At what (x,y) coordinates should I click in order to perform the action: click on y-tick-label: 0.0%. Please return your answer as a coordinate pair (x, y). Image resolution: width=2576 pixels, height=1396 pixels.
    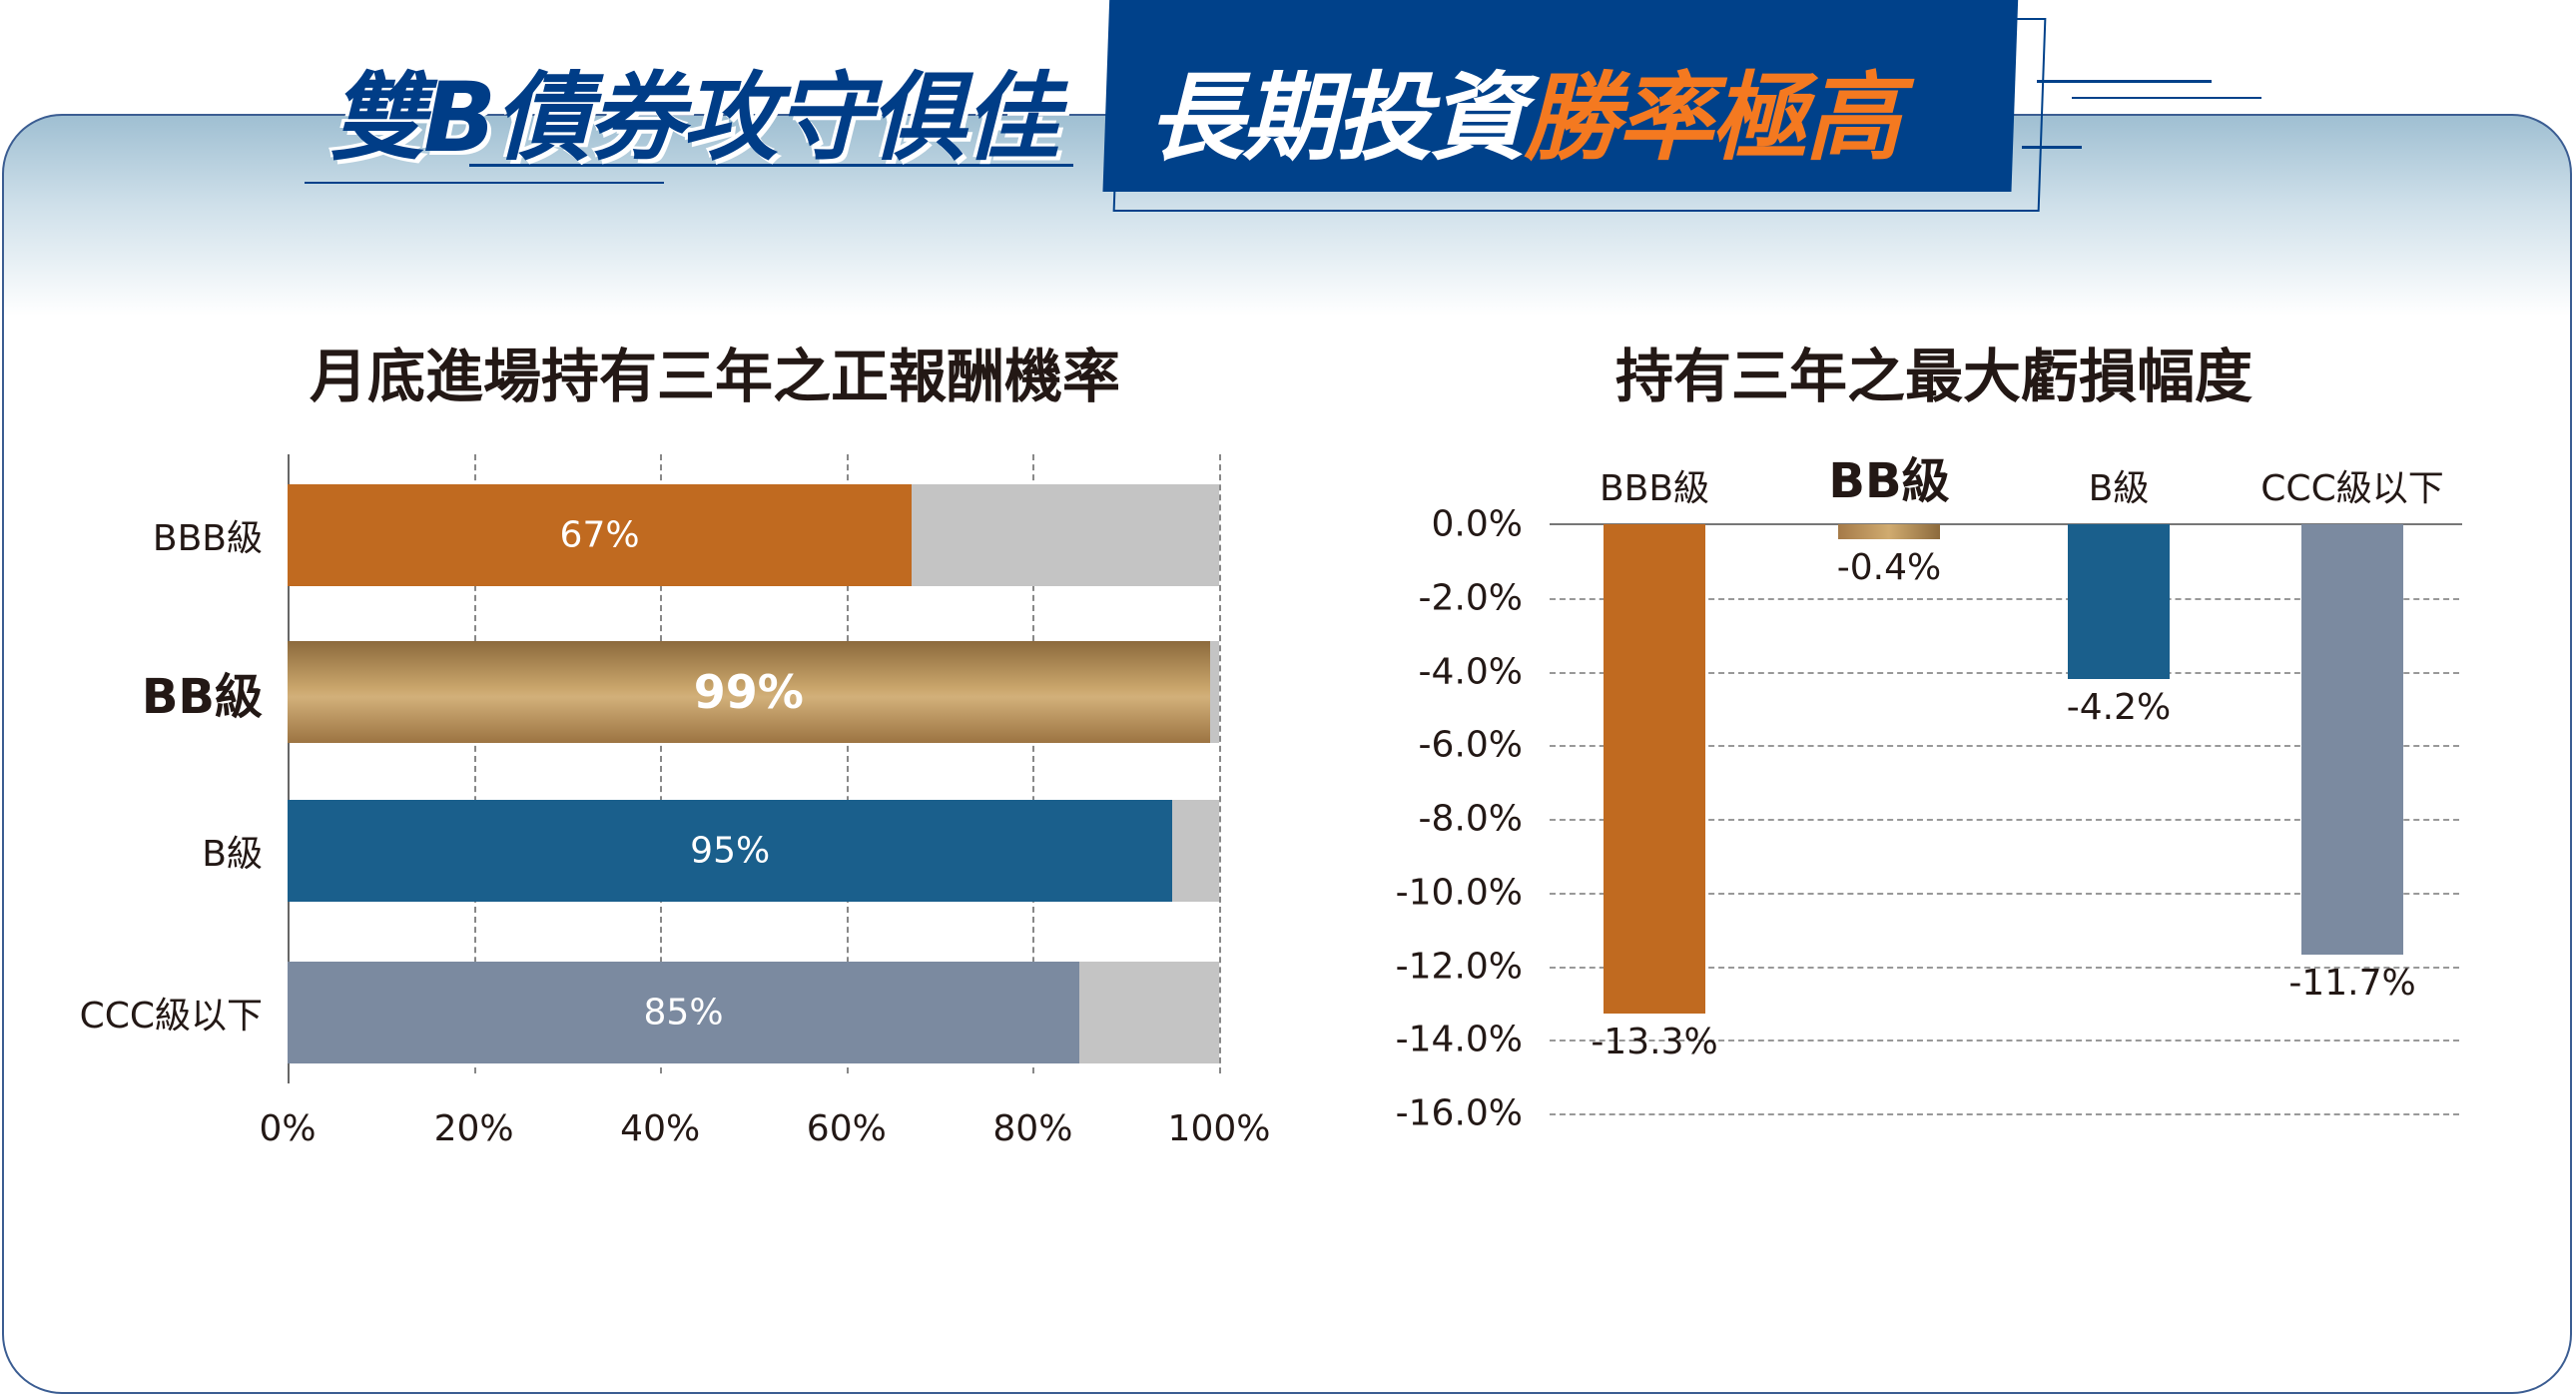
    Looking at the image, I should click on (1477, 524).